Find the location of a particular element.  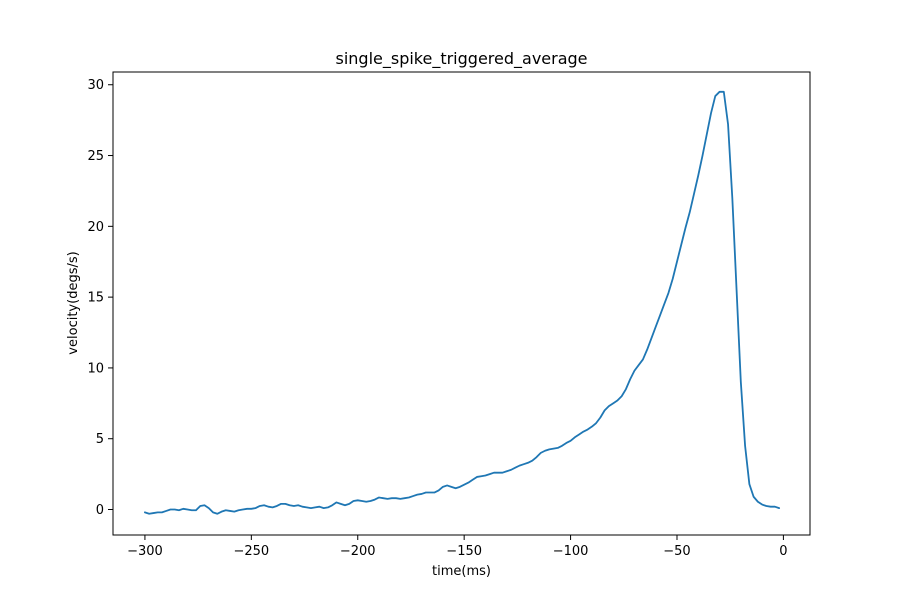

y-tick-label: 10 is located at coordinates (95, 368).